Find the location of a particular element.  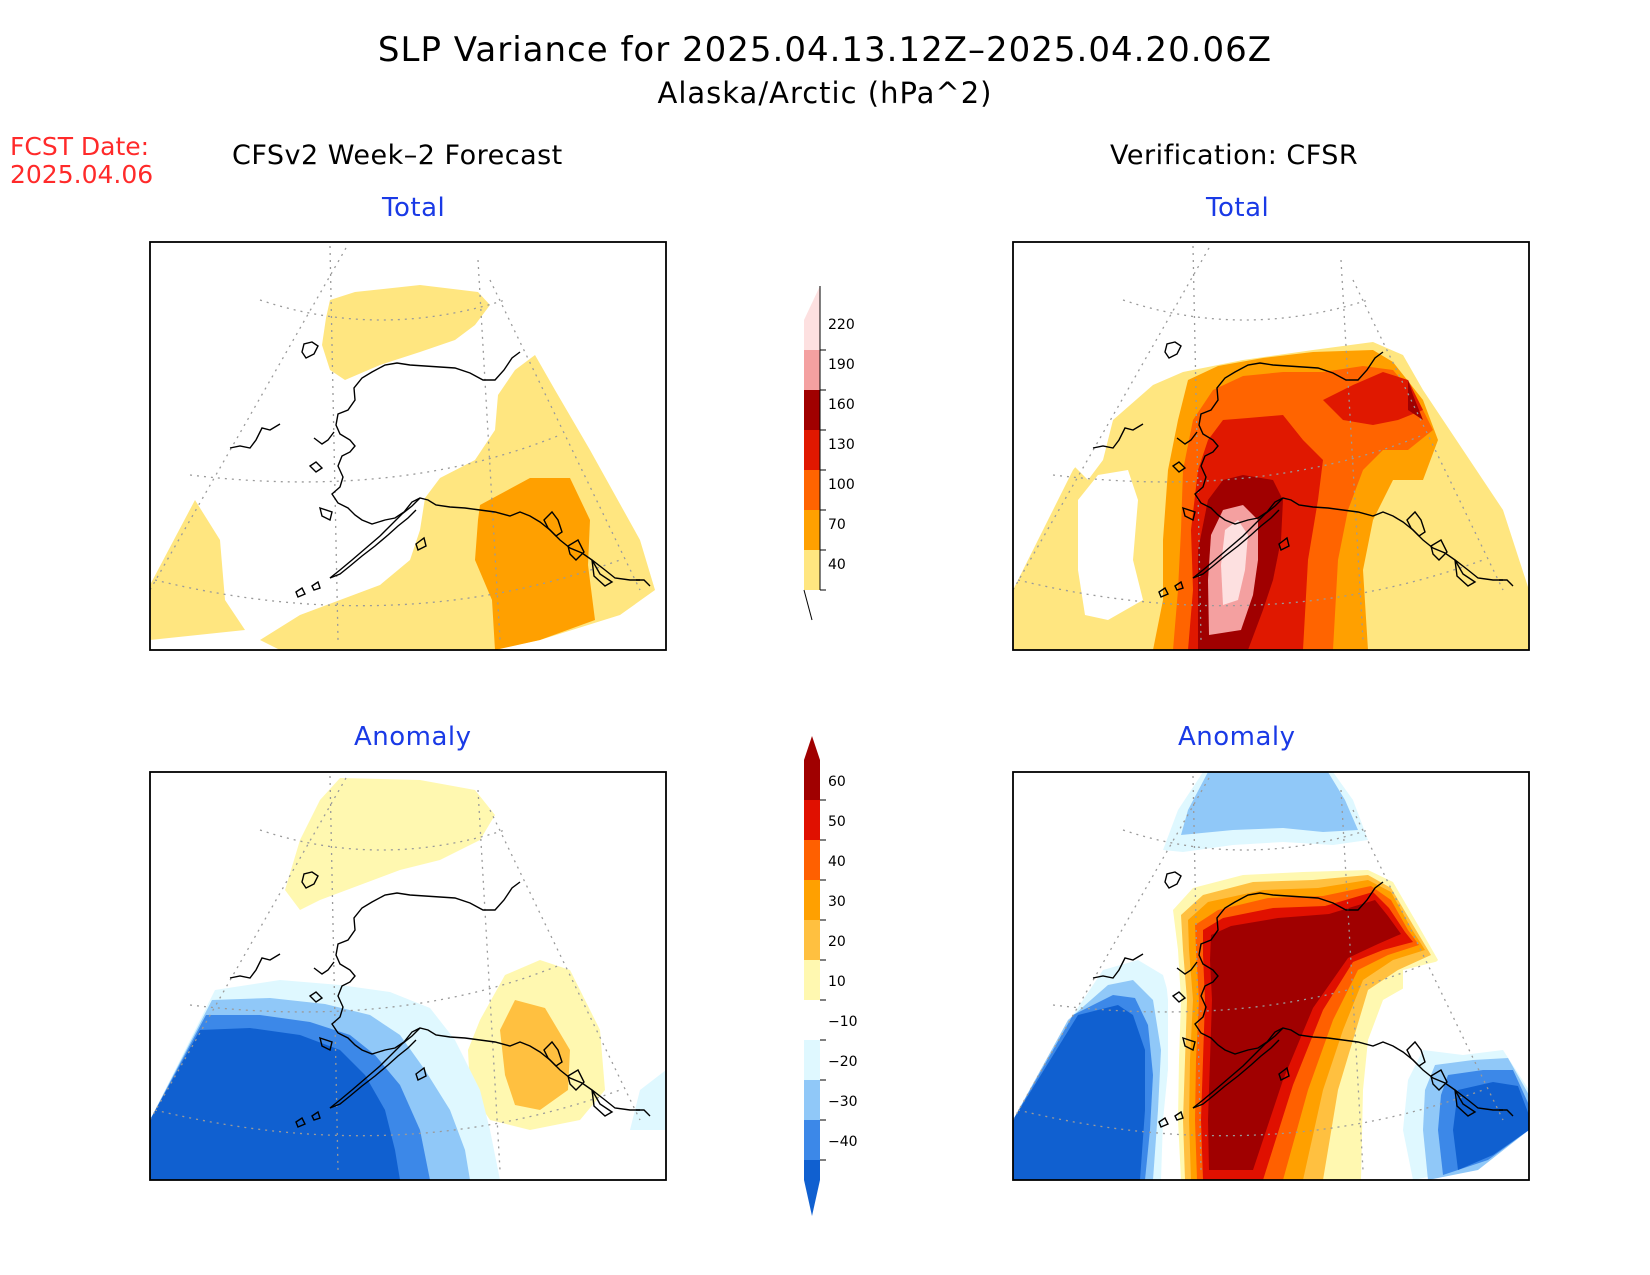

anomaly-colorbar-label: 50 is located at coordinates (837, 822).